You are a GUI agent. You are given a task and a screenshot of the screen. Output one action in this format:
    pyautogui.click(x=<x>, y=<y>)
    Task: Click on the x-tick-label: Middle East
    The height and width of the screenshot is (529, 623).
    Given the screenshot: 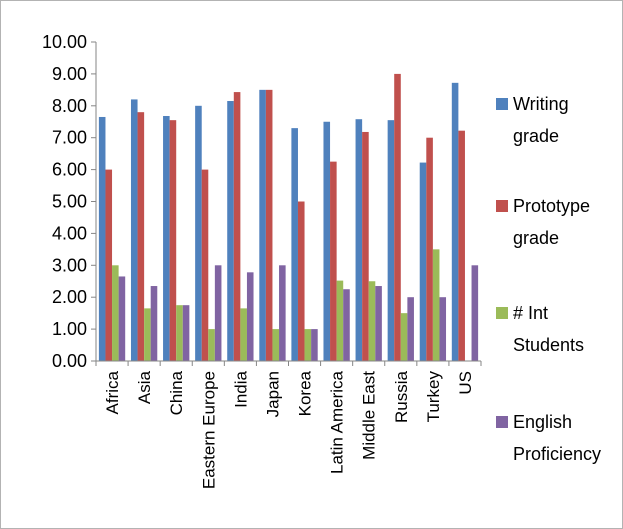 What is the action you would take?
    pyautogui.click(x=369, y=415)
    